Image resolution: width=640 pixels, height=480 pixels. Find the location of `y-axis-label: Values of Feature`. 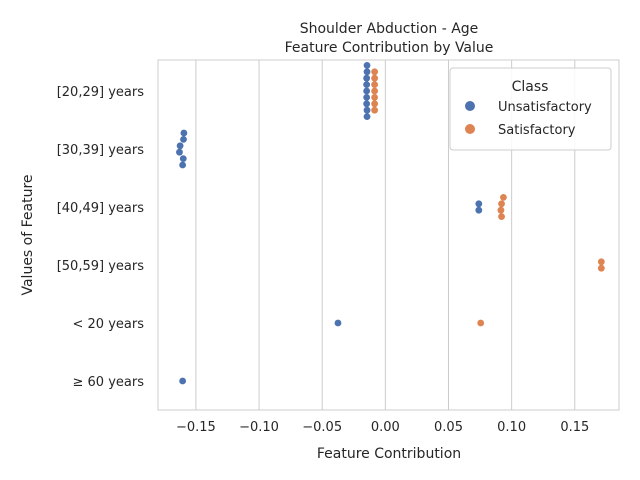

y-axis-label: Values of Feature is located at coordinates (28, 234).